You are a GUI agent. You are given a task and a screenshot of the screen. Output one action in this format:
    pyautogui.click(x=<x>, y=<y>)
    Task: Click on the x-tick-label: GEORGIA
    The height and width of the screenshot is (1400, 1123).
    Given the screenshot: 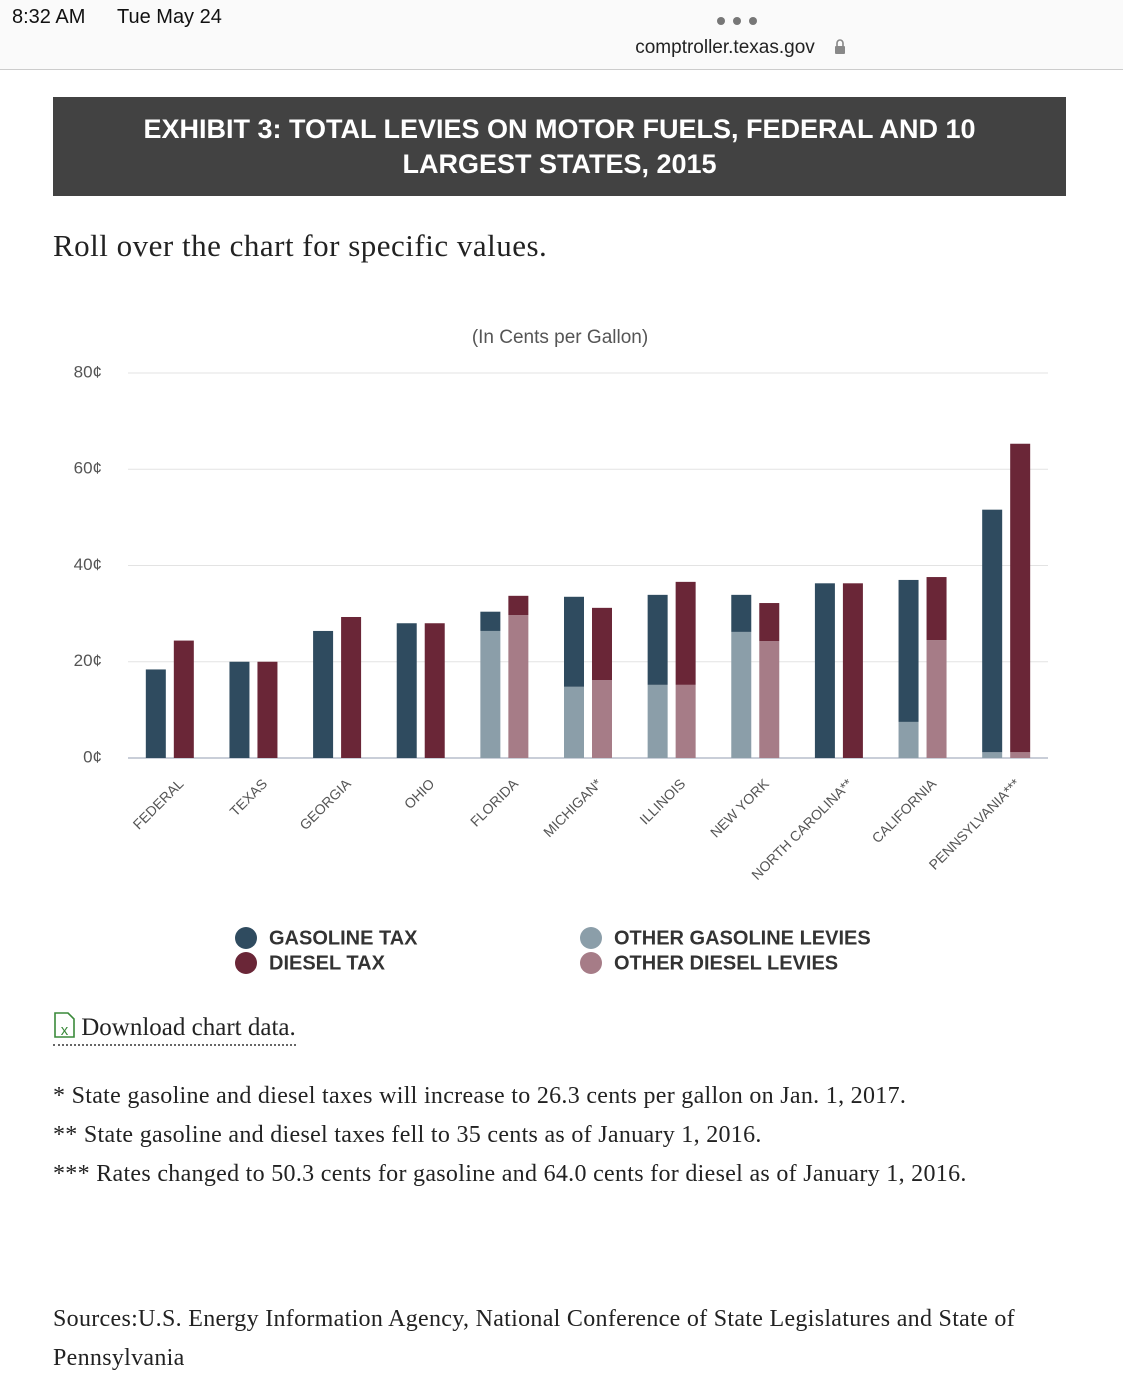 What is the action you would take?
    pyautogui.click(x=325, y=804)
    